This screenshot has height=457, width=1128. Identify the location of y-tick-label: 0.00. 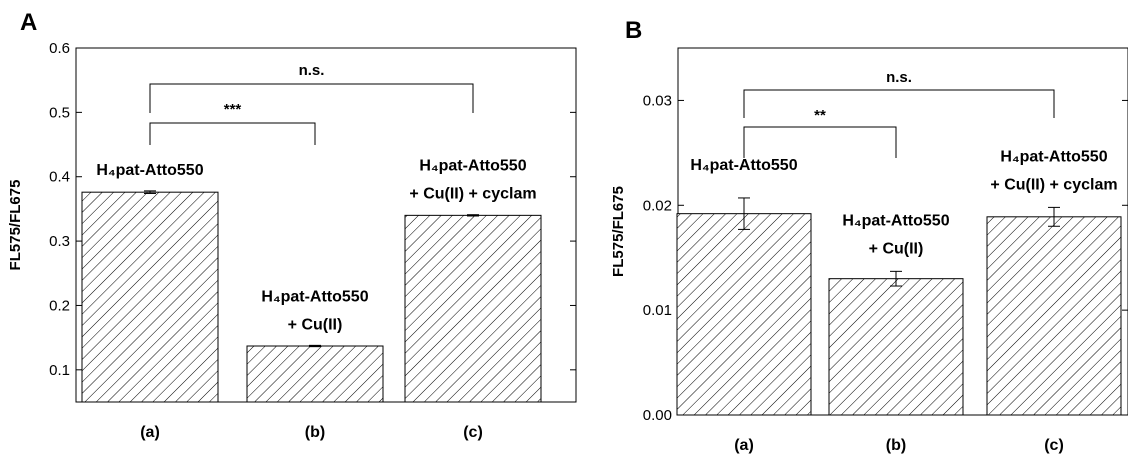
(657, 415).